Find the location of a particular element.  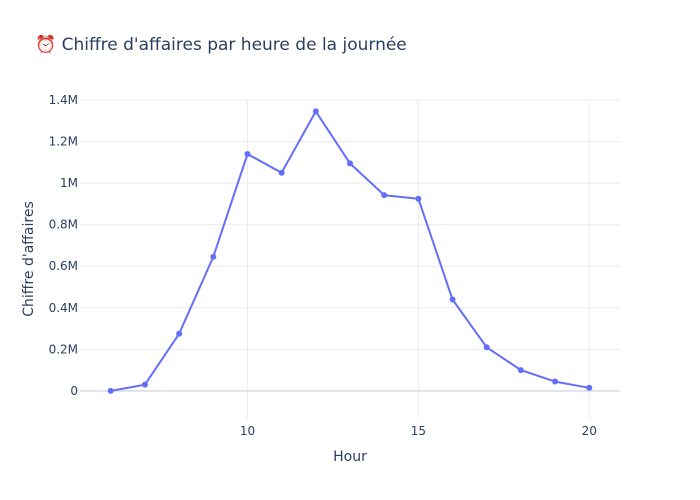

x-axis-label: Hour is located at coordinates (350, 457).